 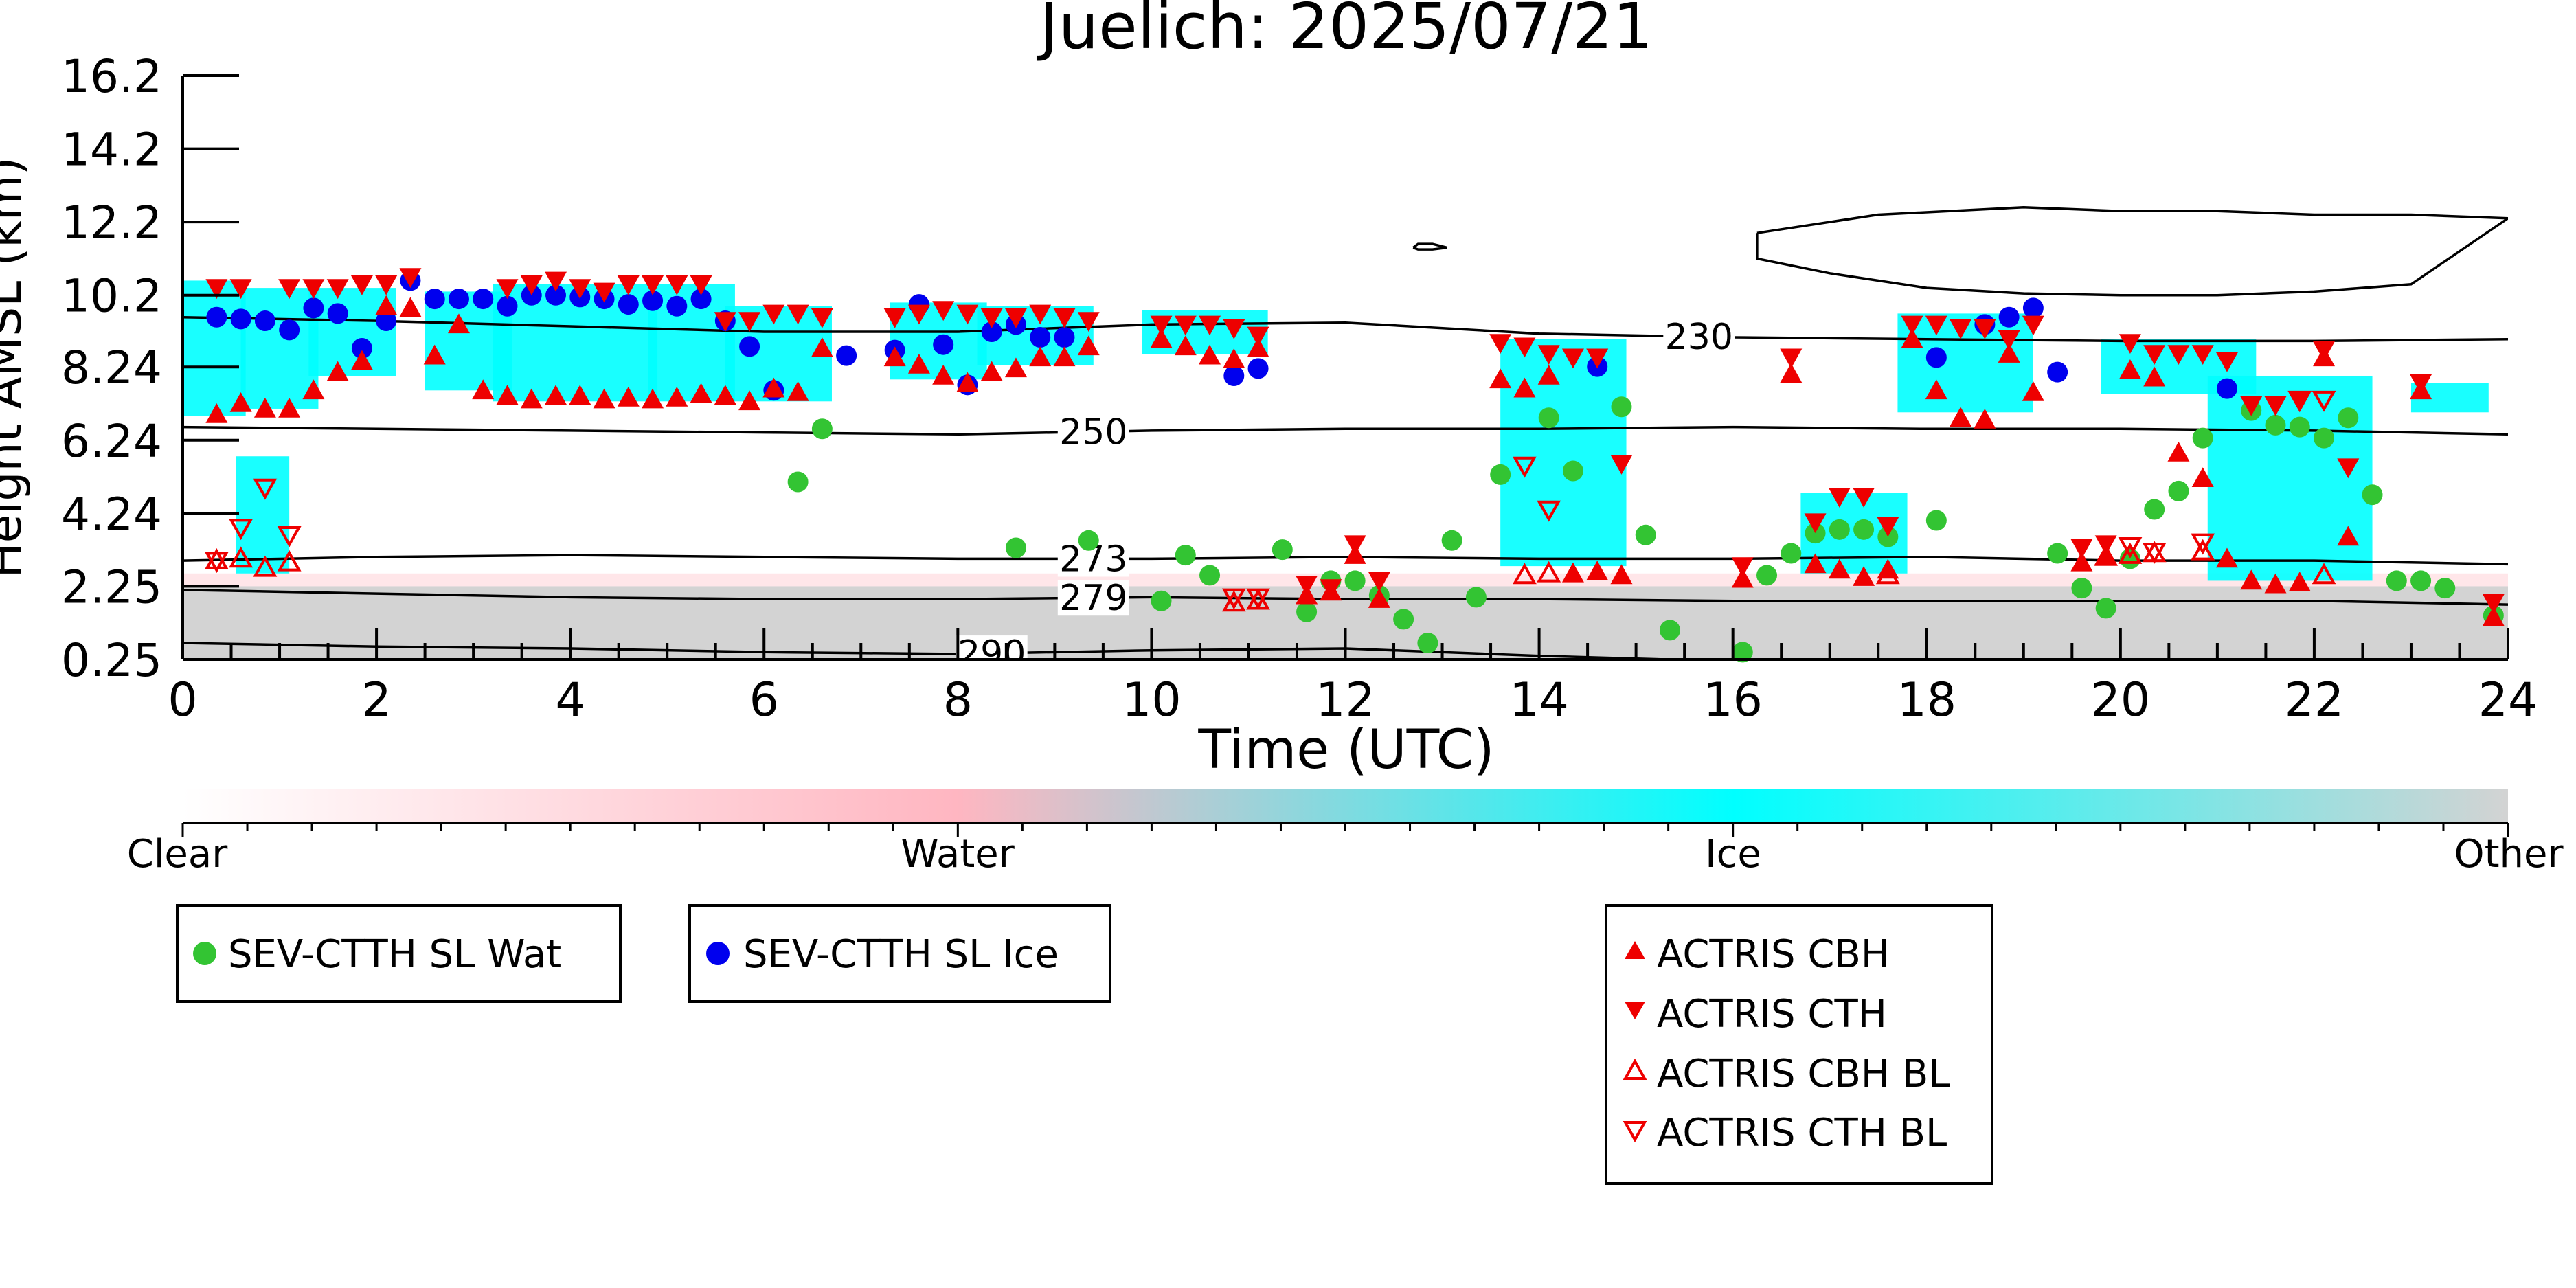 What do you see at coordinates (1345, 830) in the screenshot?
I see `colorbar-ticks` at bounding box center [1345, 830].